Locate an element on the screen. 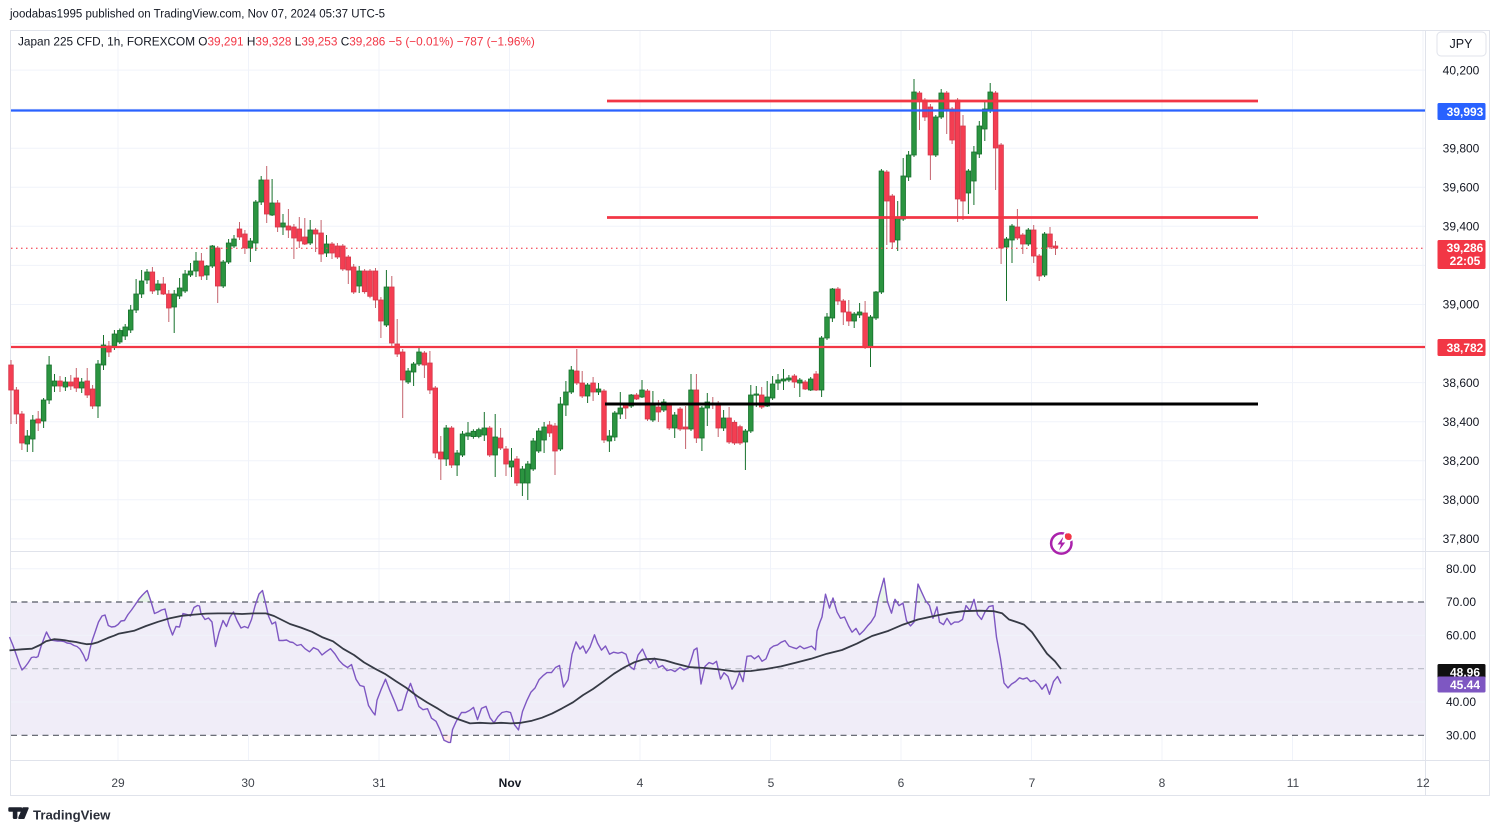 The height and width of the screenshot is (831, 1500). svg-text: JPY is located at coordinates (1462, 44).